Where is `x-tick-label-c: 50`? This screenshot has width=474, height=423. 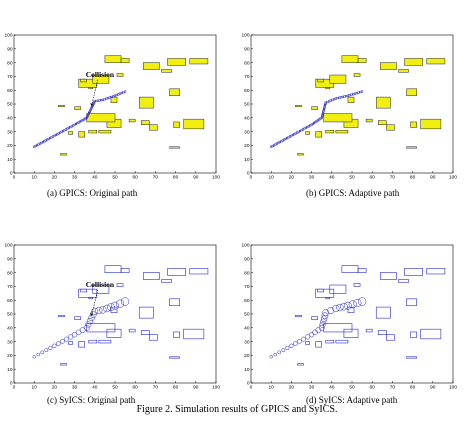 x-tick-label-c: 50 is located at coordinates (115, 388).